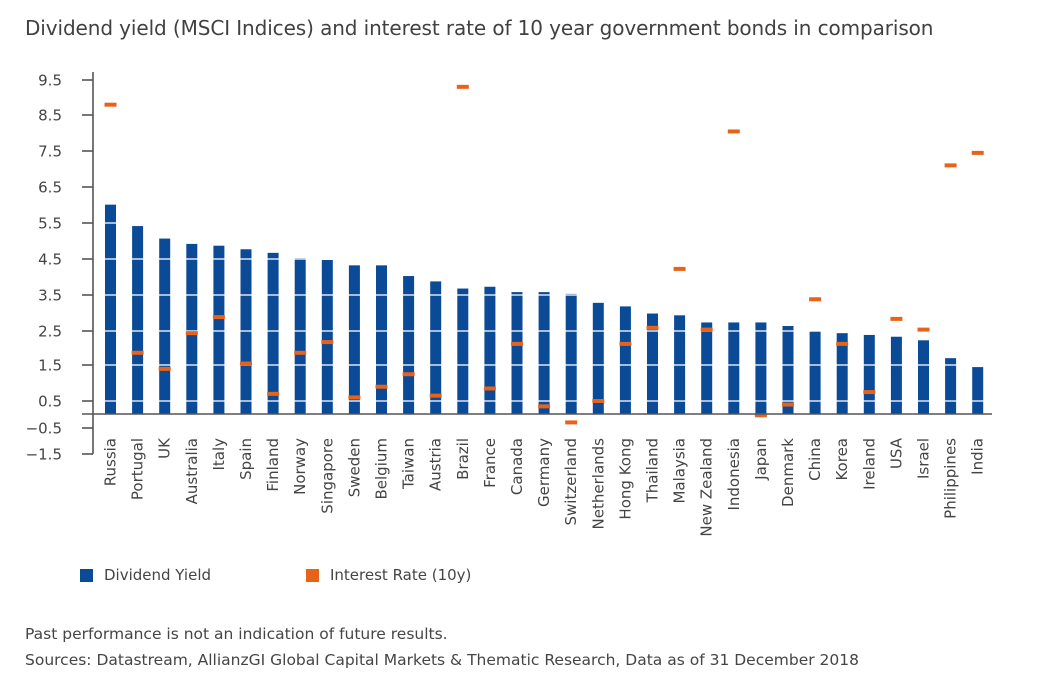 This screenshot has height=690, width=1040. I want to click on legend-swatch-interest-rate, so click(312, 575).